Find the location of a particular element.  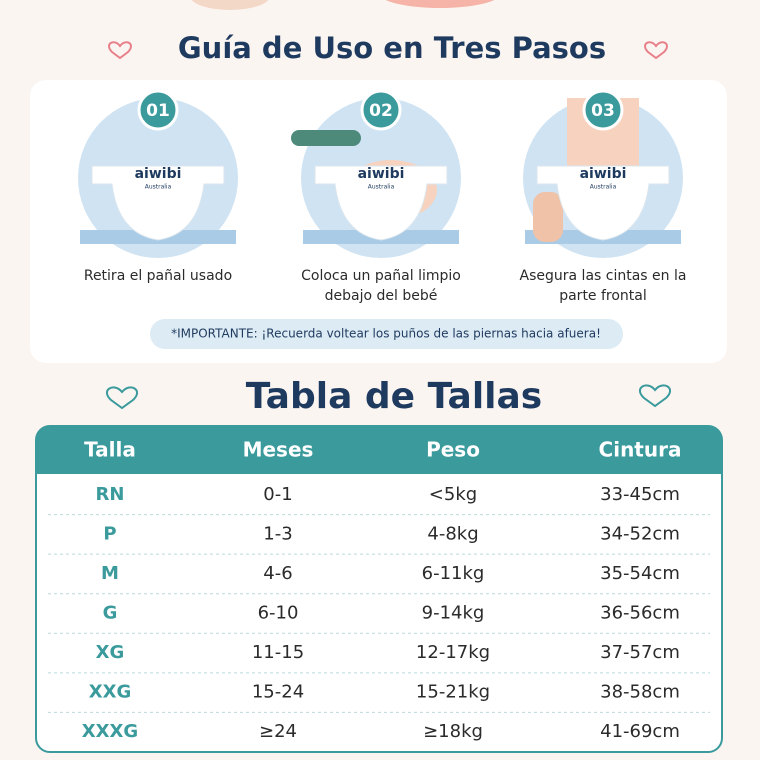

guide-title: Guía de Uso en Tres Pasos is located at coordinates (392, 48).